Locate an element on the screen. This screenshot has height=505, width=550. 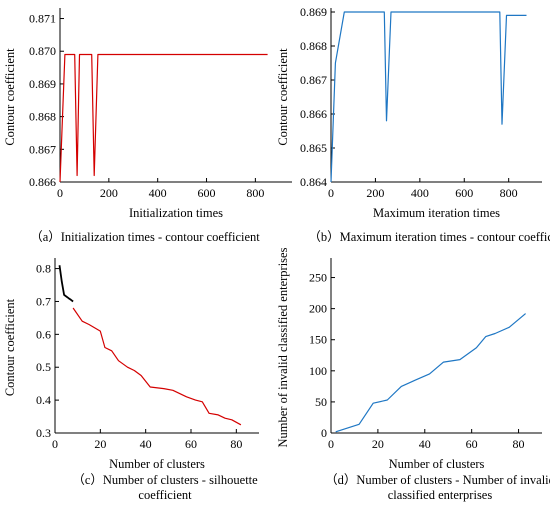
y-tick-label: 250 is located at coordinates (318, 278).